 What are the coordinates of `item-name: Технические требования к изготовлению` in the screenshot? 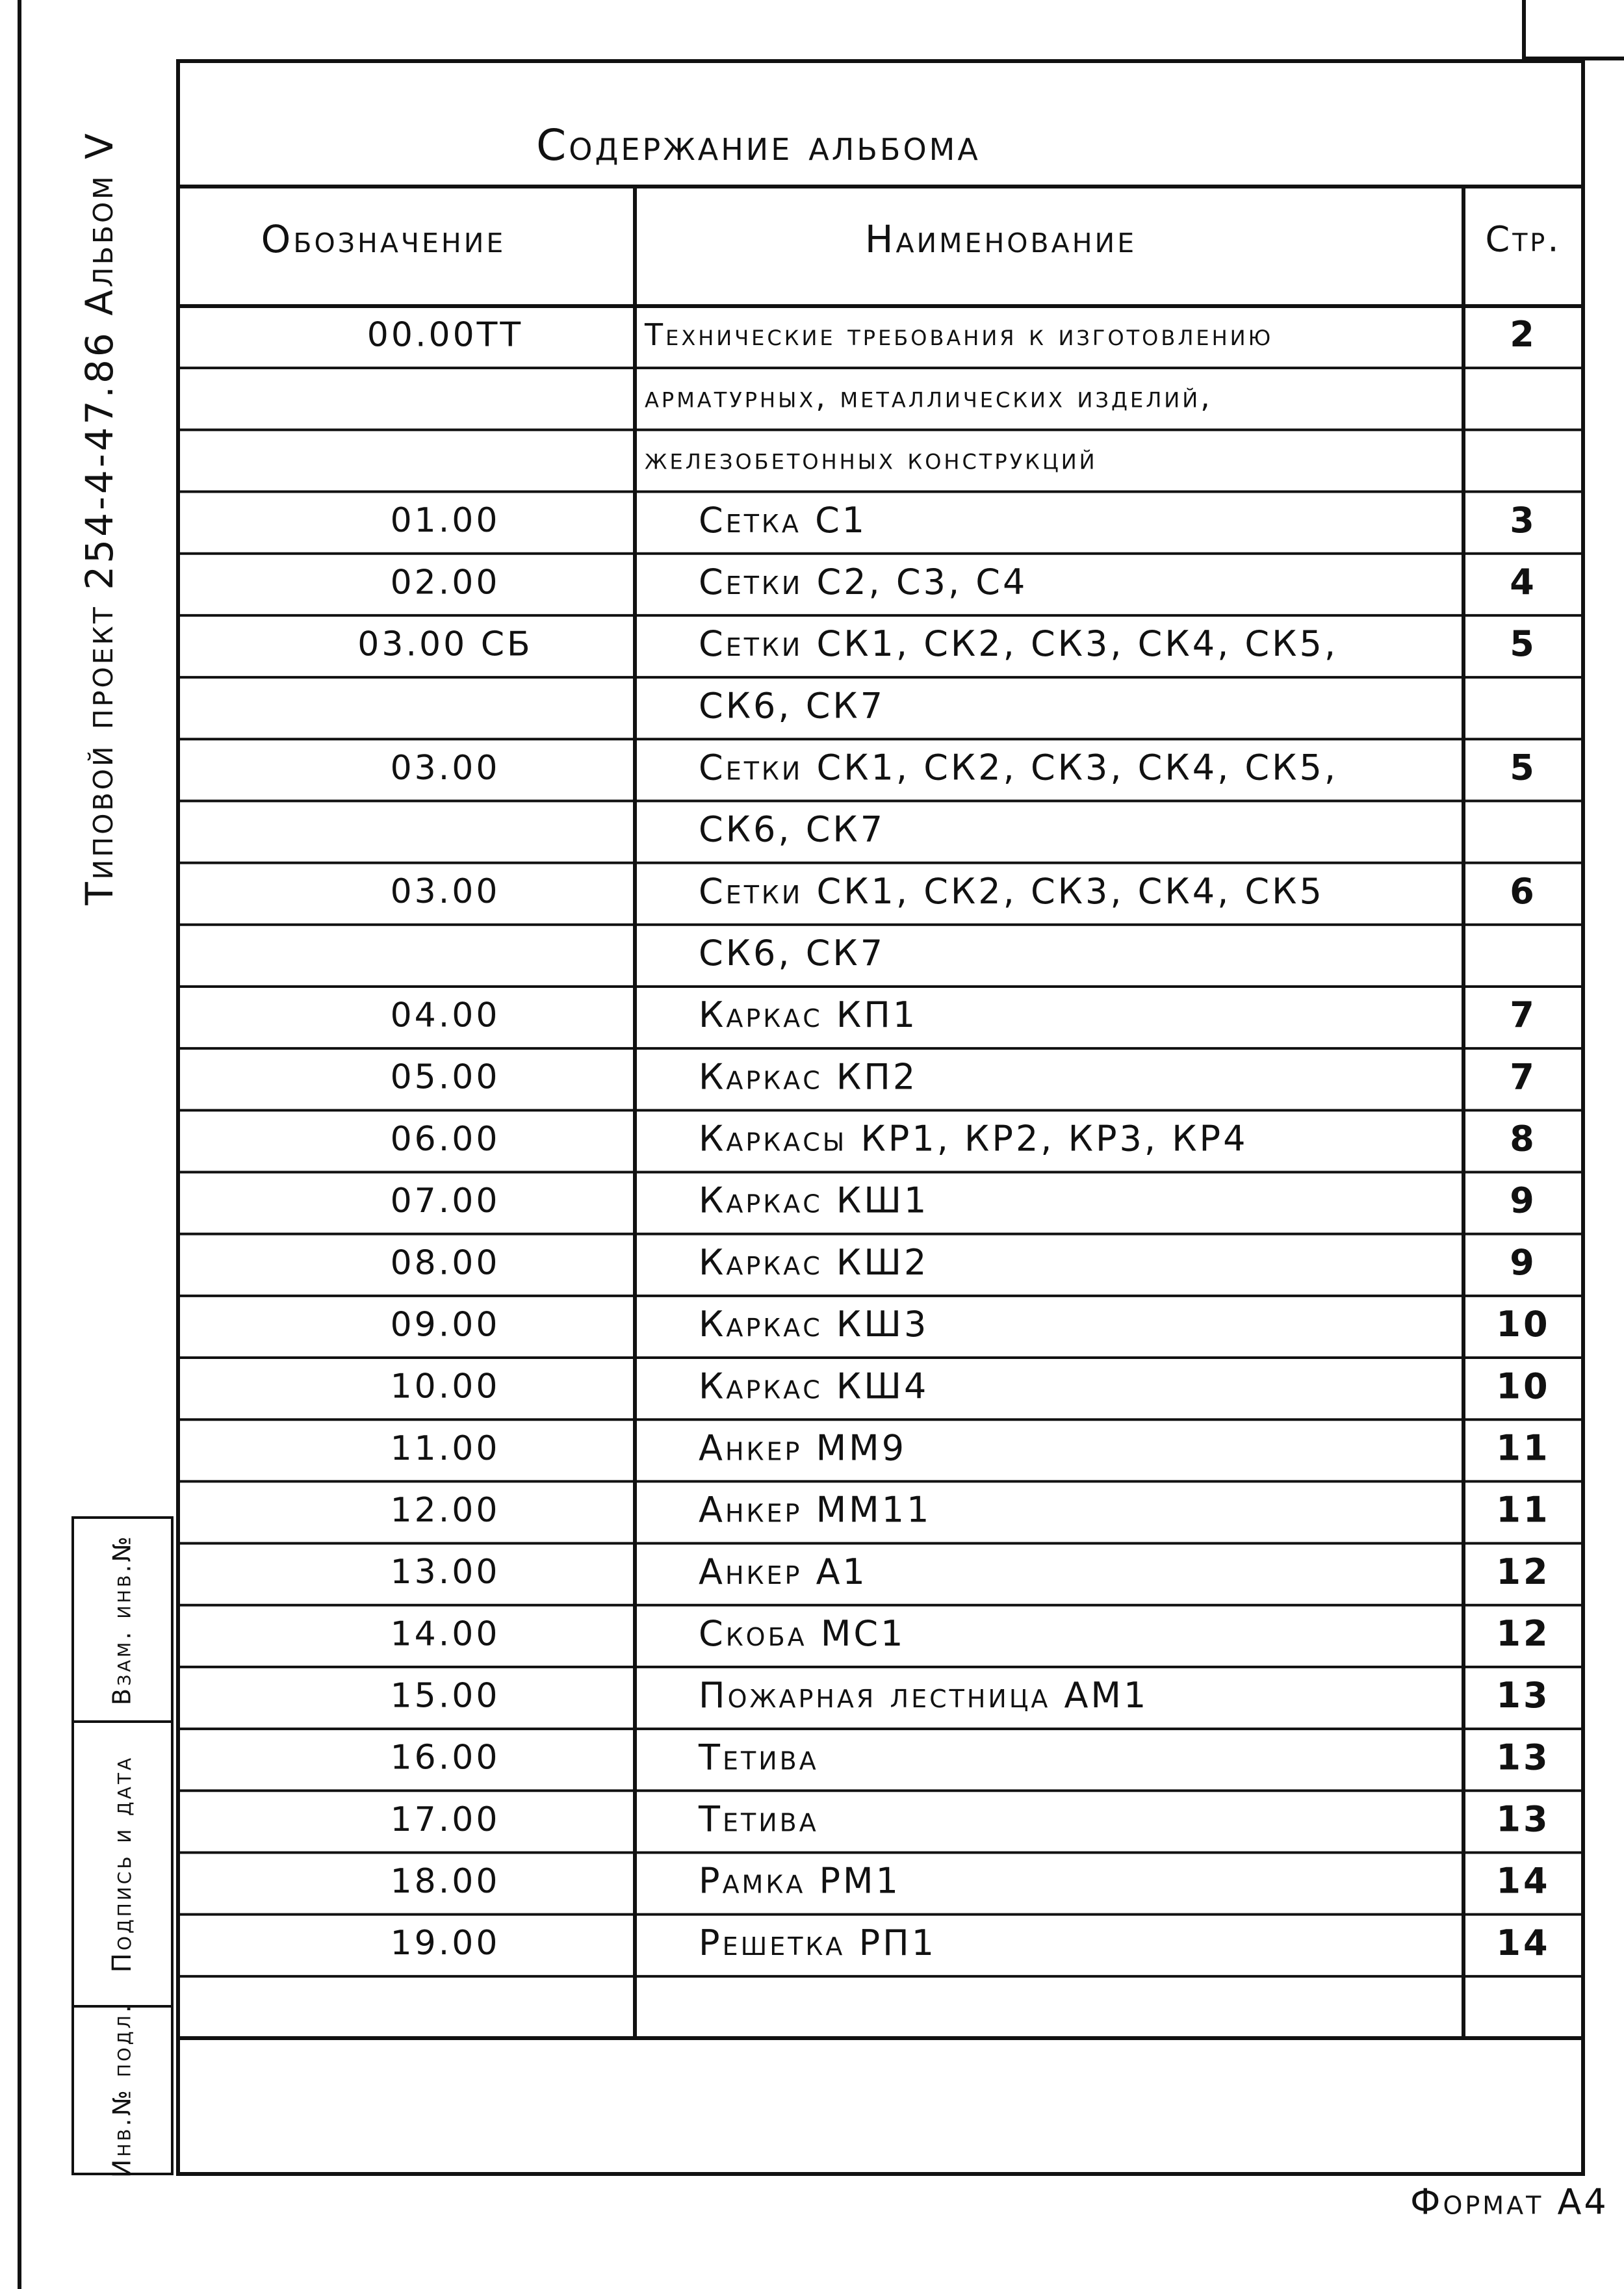 It's located at (958, 335).